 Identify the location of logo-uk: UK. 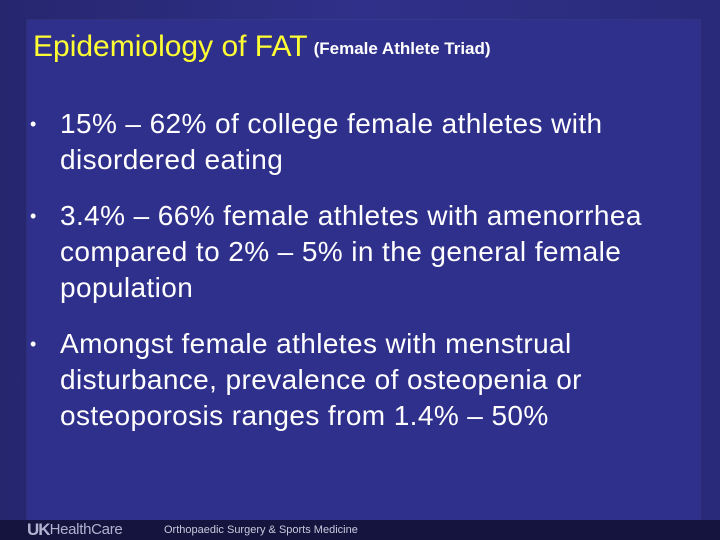
(39, 529).